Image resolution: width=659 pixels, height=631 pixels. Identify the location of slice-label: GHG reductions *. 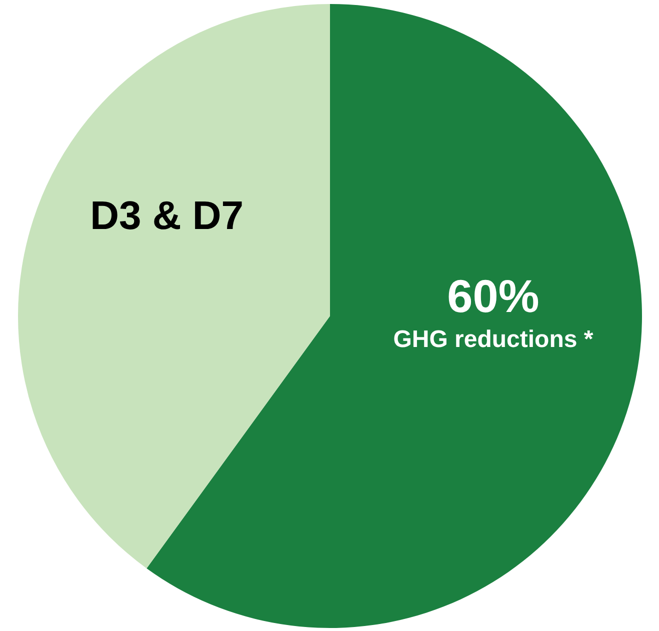
(493, 340).